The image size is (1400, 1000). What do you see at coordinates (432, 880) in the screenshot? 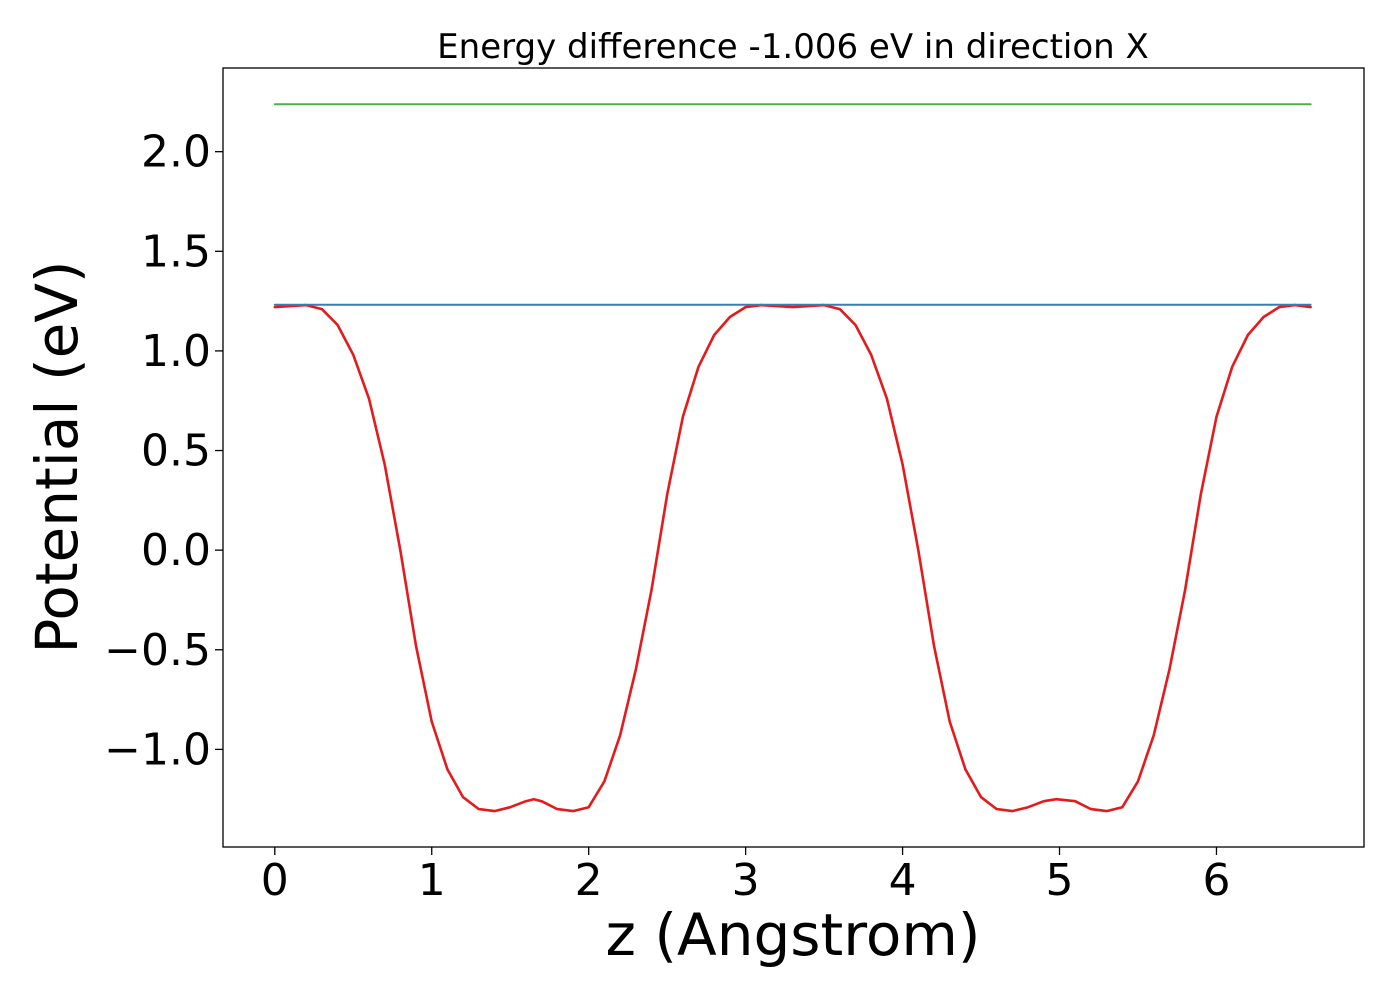
I see `x-tick-label: 1` at bounding box center [432, 880].